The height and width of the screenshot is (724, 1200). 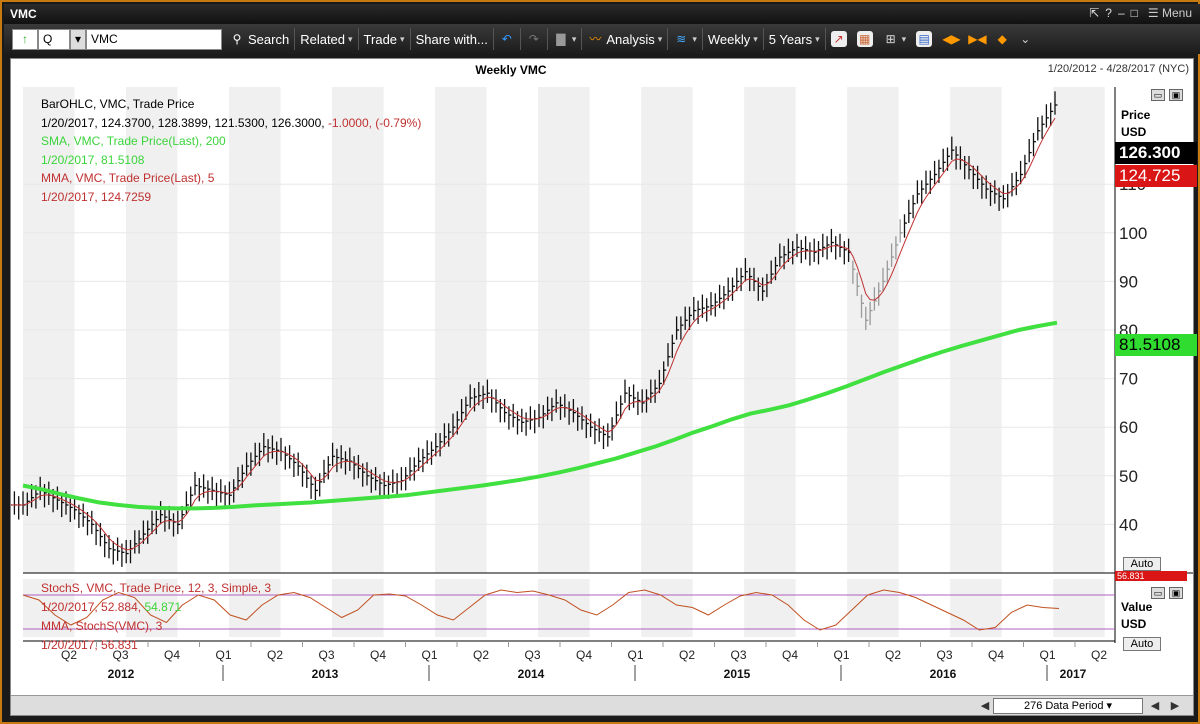 What do you see at coordinates (237, 39) in the screenshot?
I see `search-icon: ⚲` at bounding box center [237, 39].